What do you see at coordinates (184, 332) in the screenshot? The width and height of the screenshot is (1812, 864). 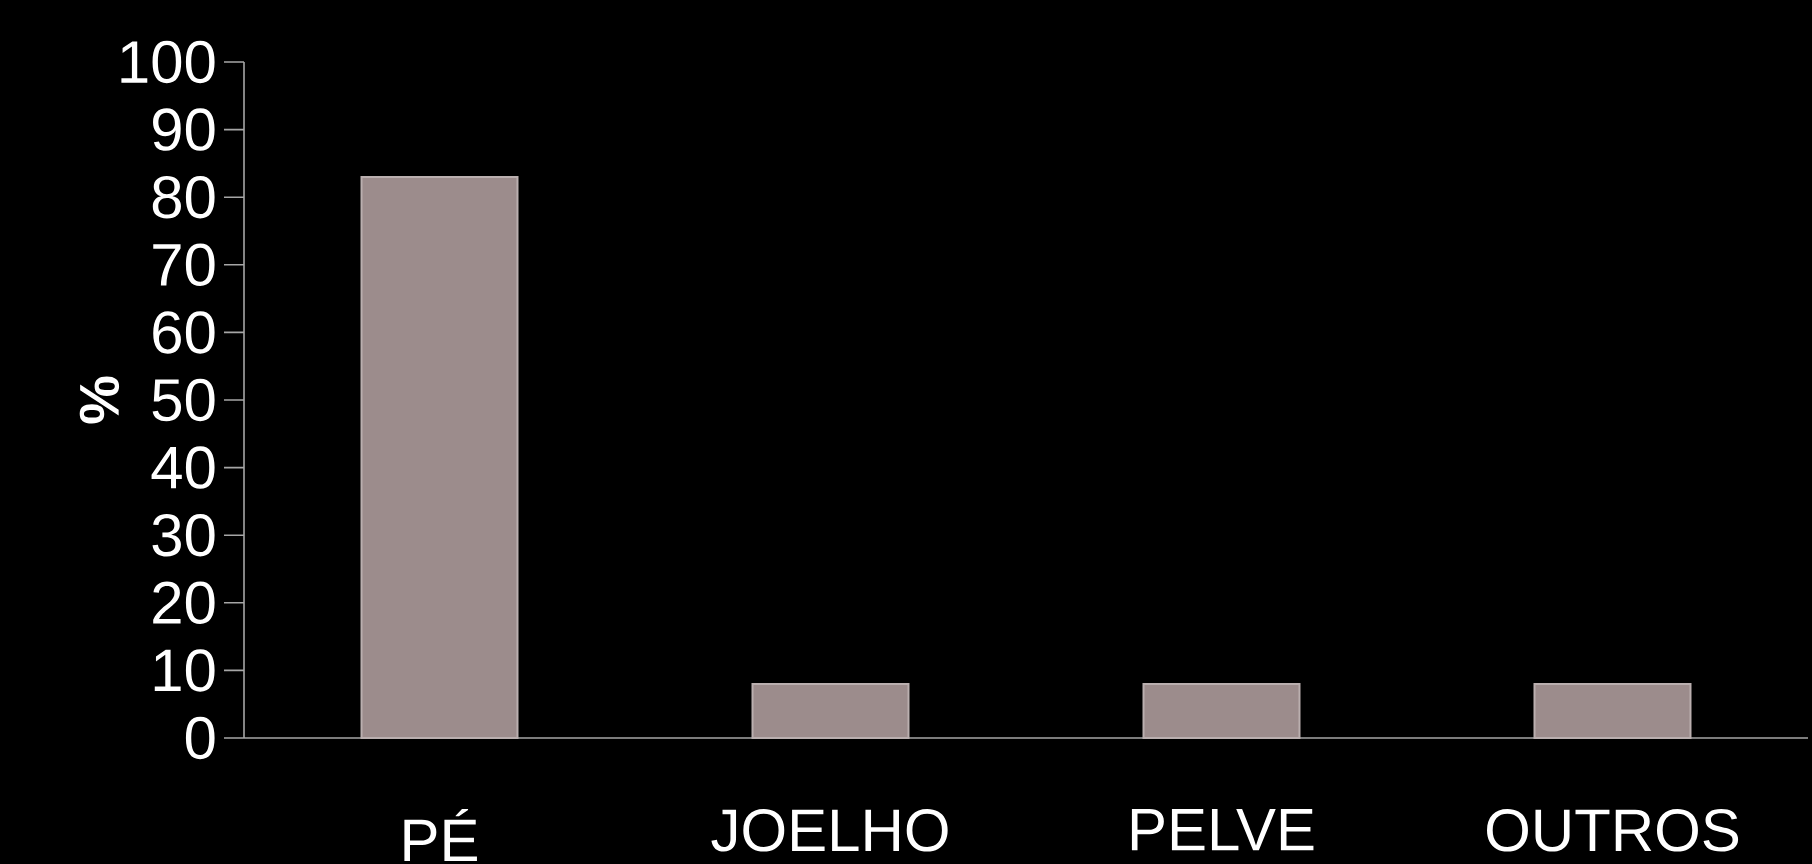 I see `y-tick-label: 60` at bounding box center [184, 332].